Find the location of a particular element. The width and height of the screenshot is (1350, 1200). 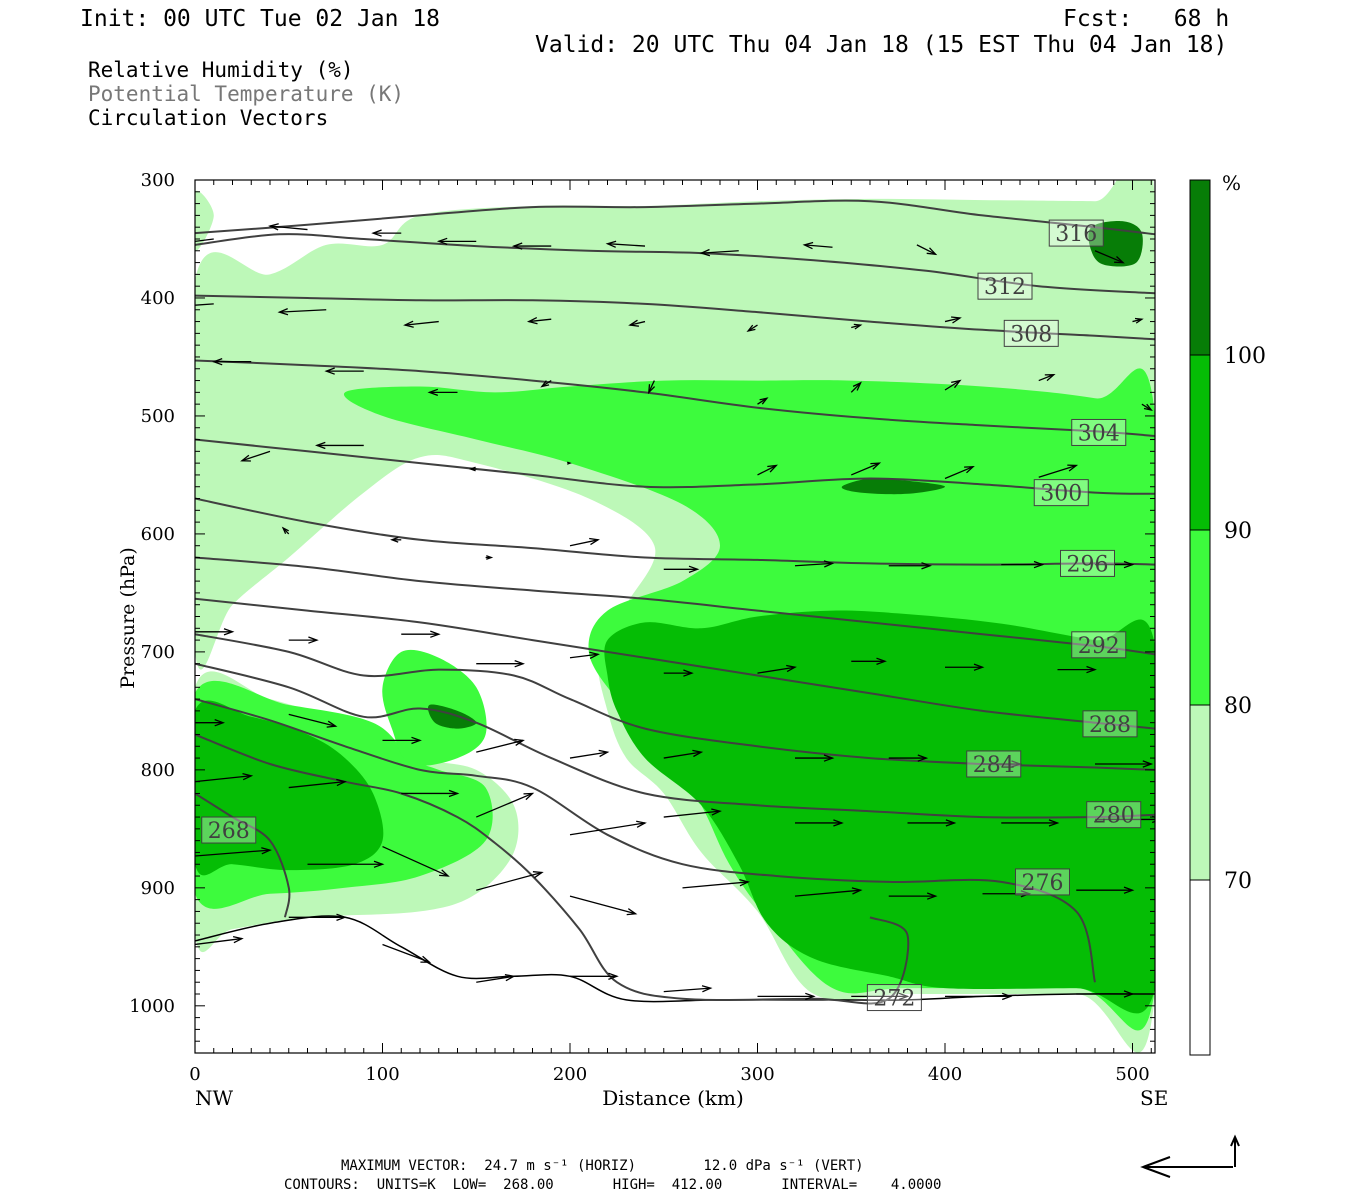

contour-label-288: 288 is located at coordinates (1110, 724).